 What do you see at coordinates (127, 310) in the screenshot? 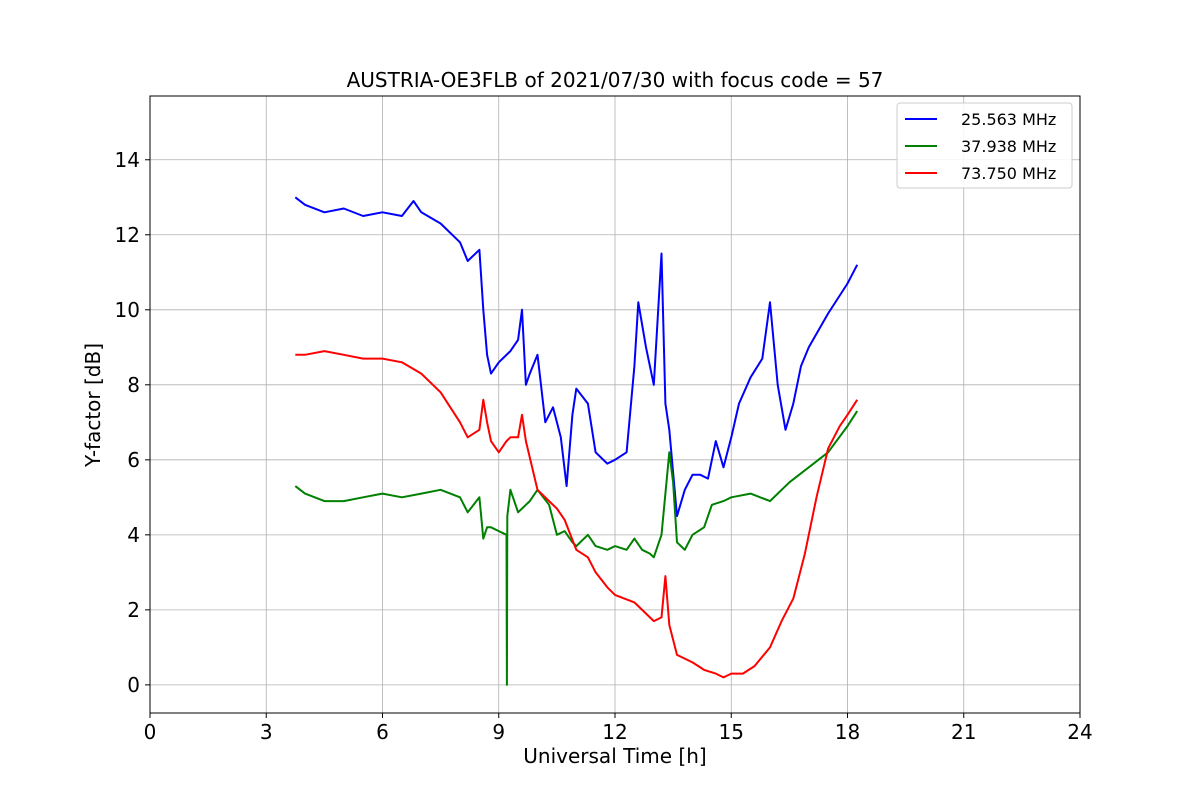
I see `y-tick-label: 10` at bounding box center [127, 310].